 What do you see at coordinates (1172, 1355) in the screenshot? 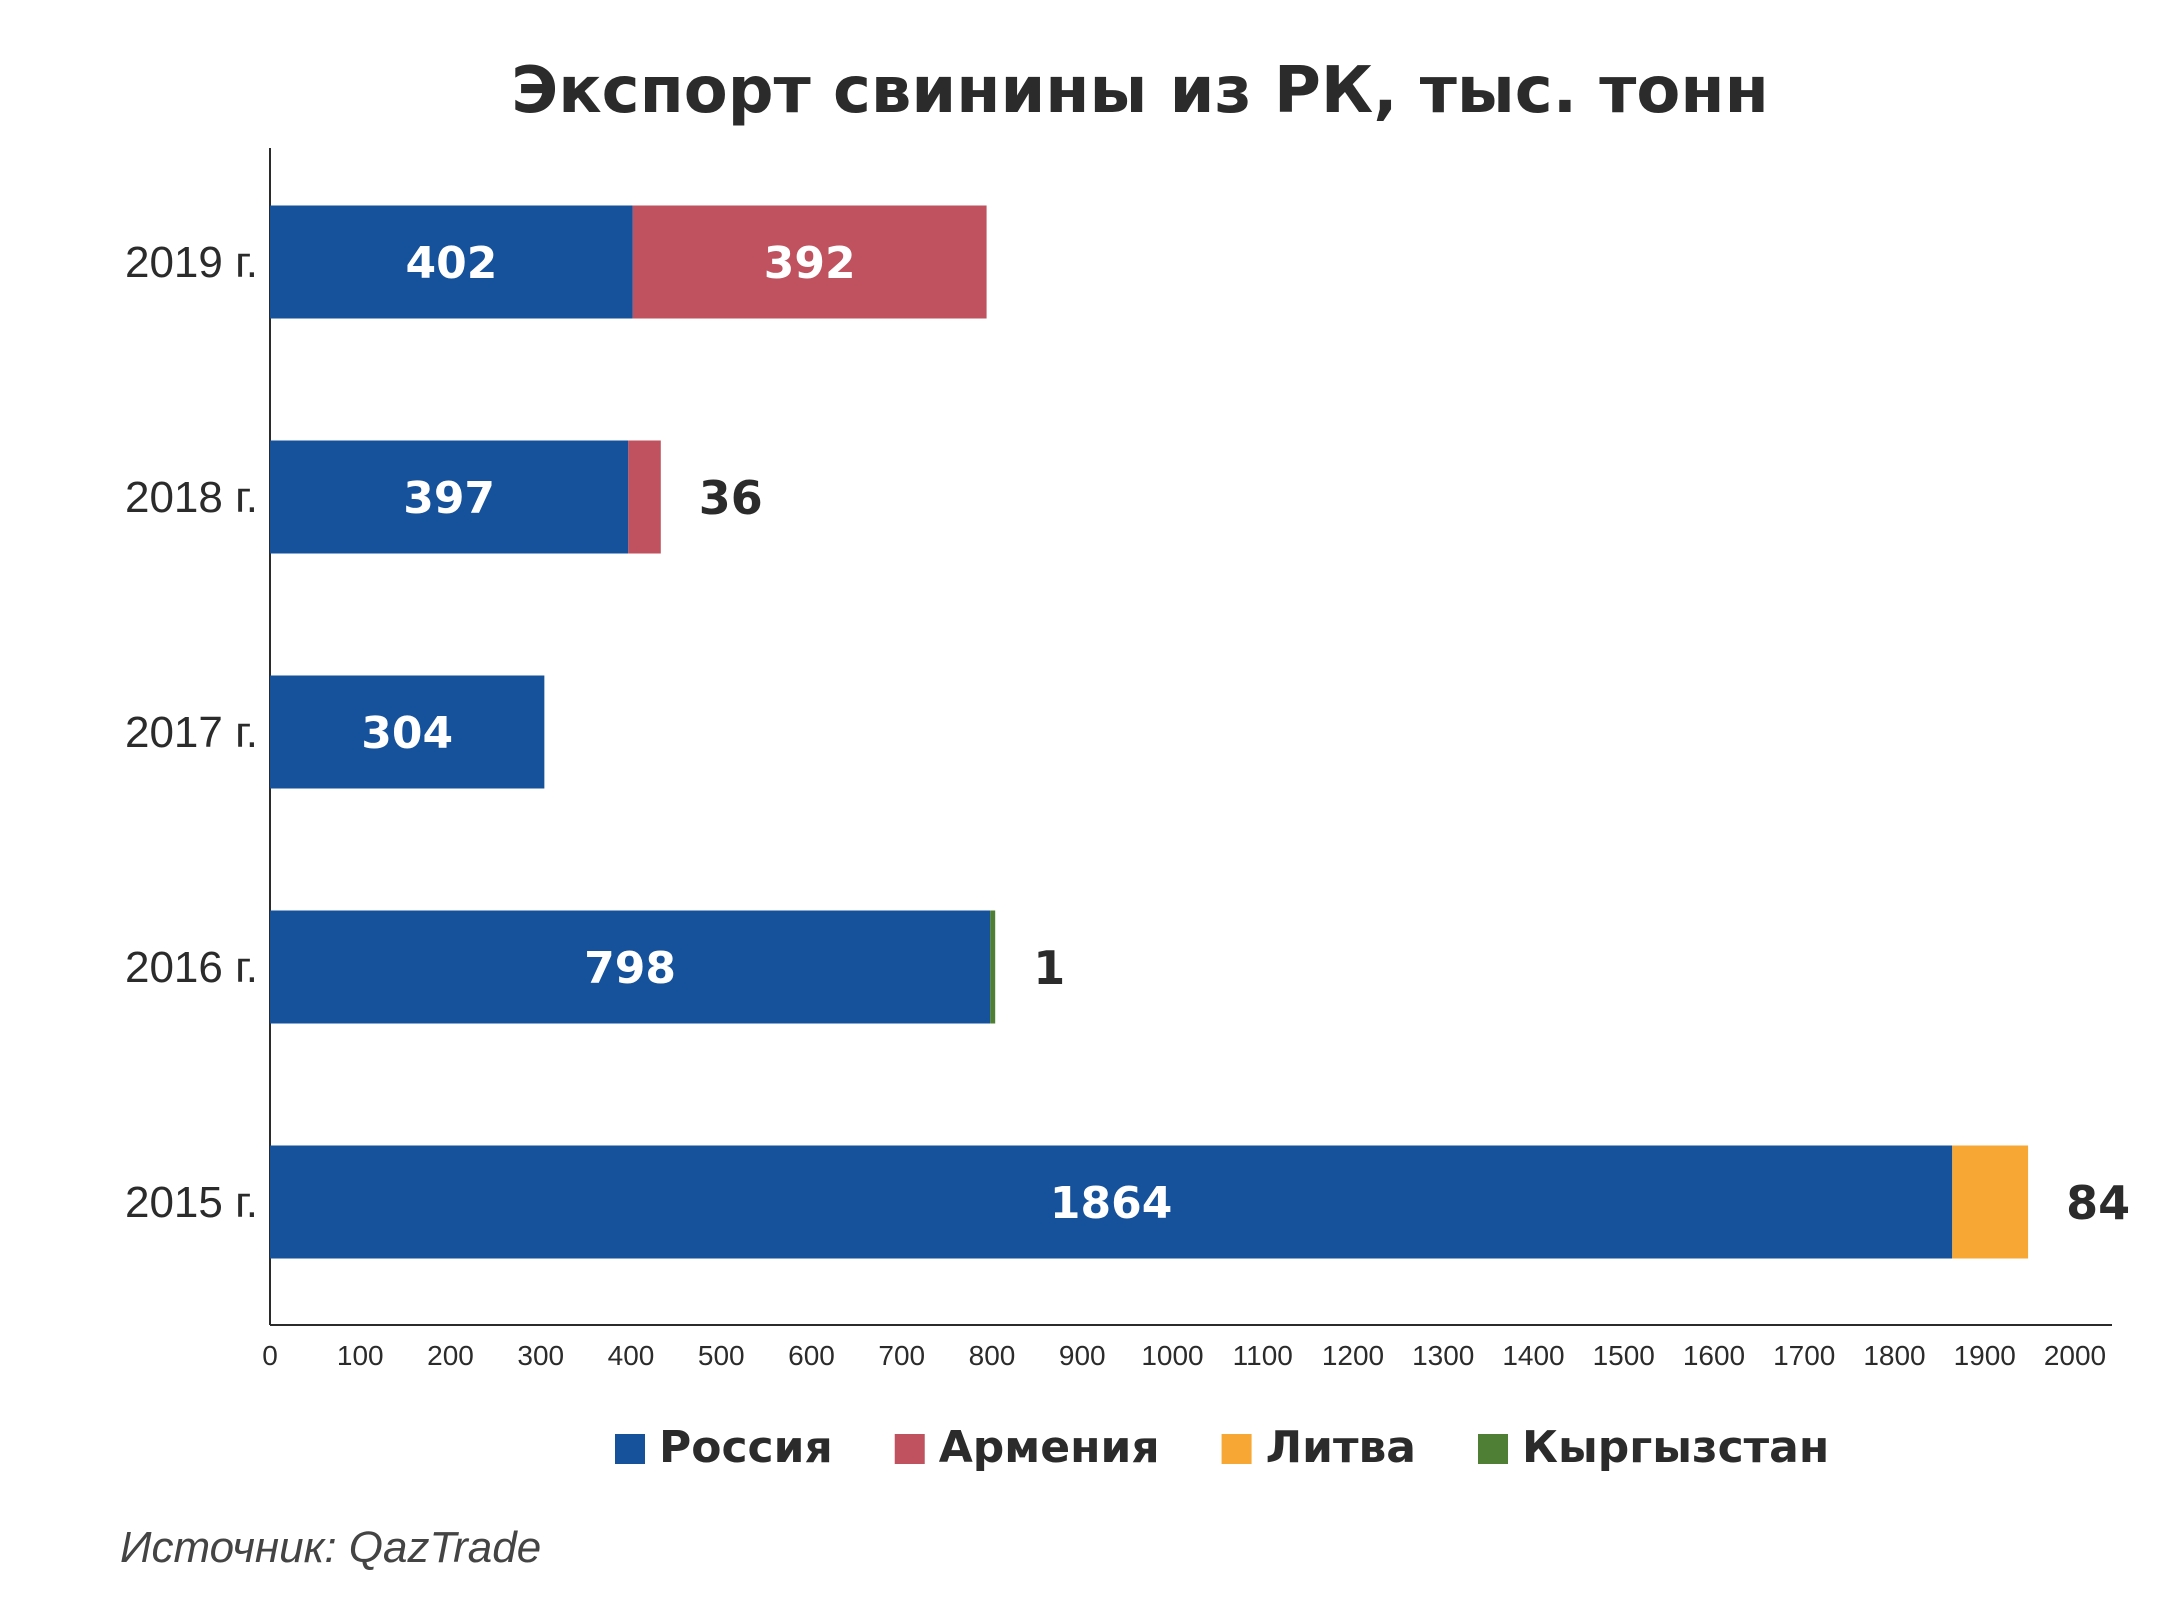
I see `x-tick-label: 1000` at bounding box center [1172, 1355].